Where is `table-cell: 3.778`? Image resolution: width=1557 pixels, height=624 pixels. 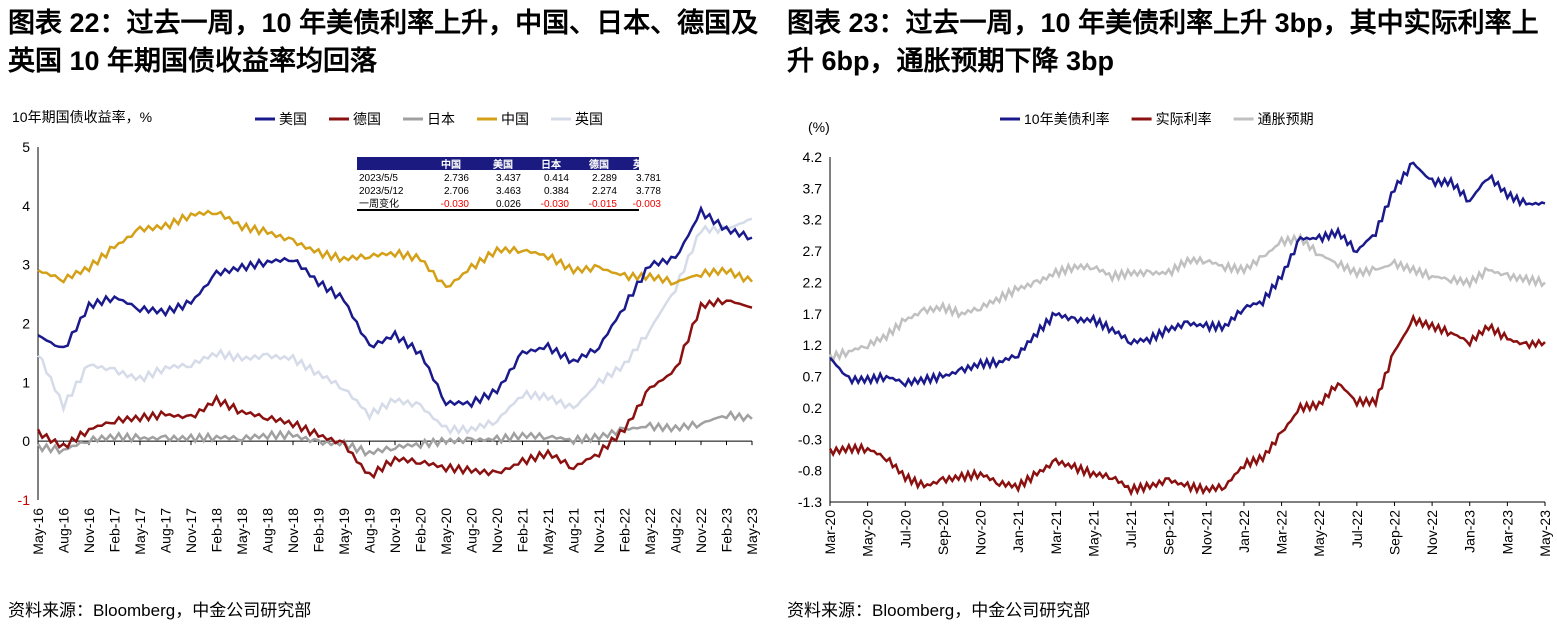 table-cell: 3.778 is located at coordinates (648, 191).